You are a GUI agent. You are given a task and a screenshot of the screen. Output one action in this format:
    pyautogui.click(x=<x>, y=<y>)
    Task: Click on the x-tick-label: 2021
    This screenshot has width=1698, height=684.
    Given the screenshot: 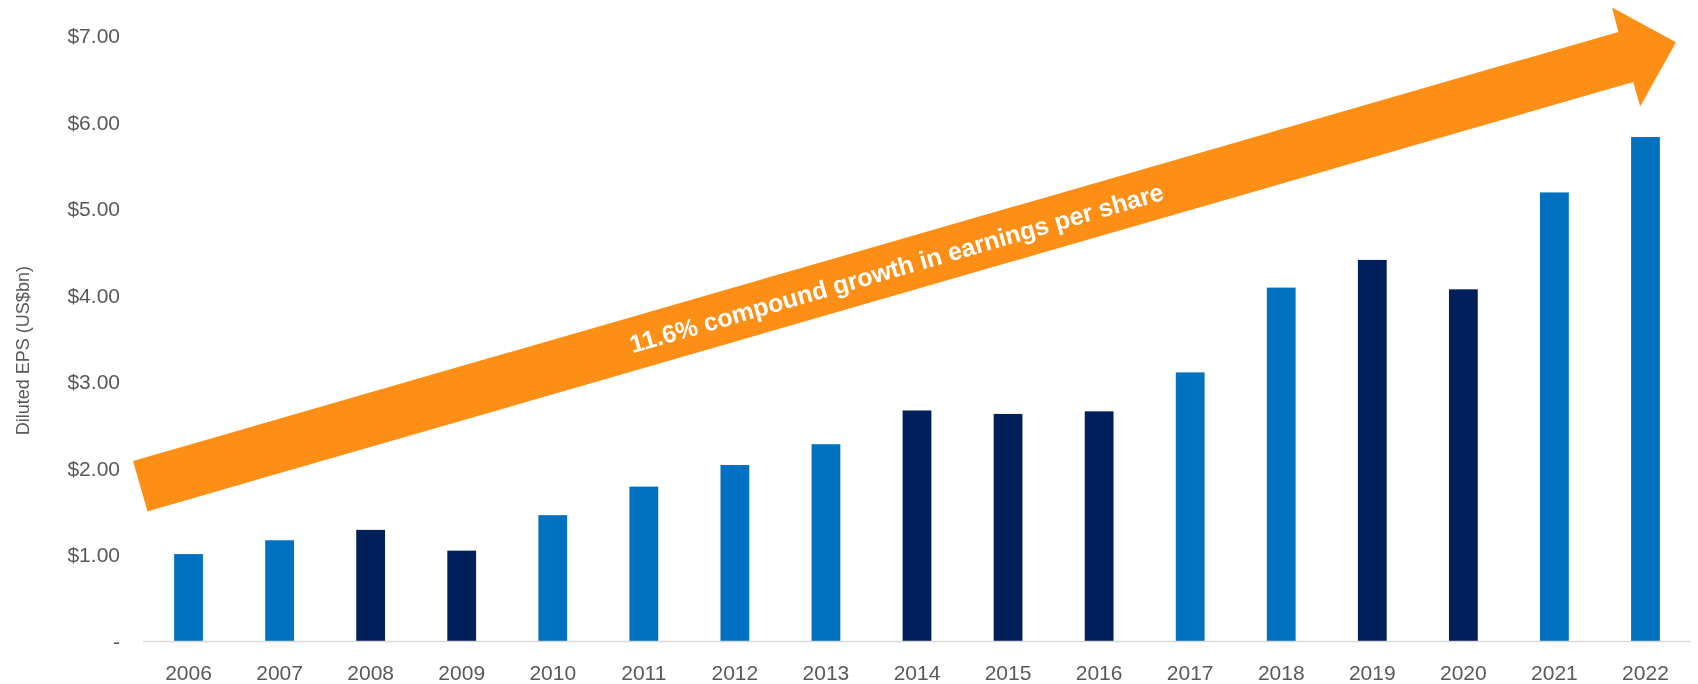 What is the action you would take?
    pyautogui.click(x=1554, y=672)
    